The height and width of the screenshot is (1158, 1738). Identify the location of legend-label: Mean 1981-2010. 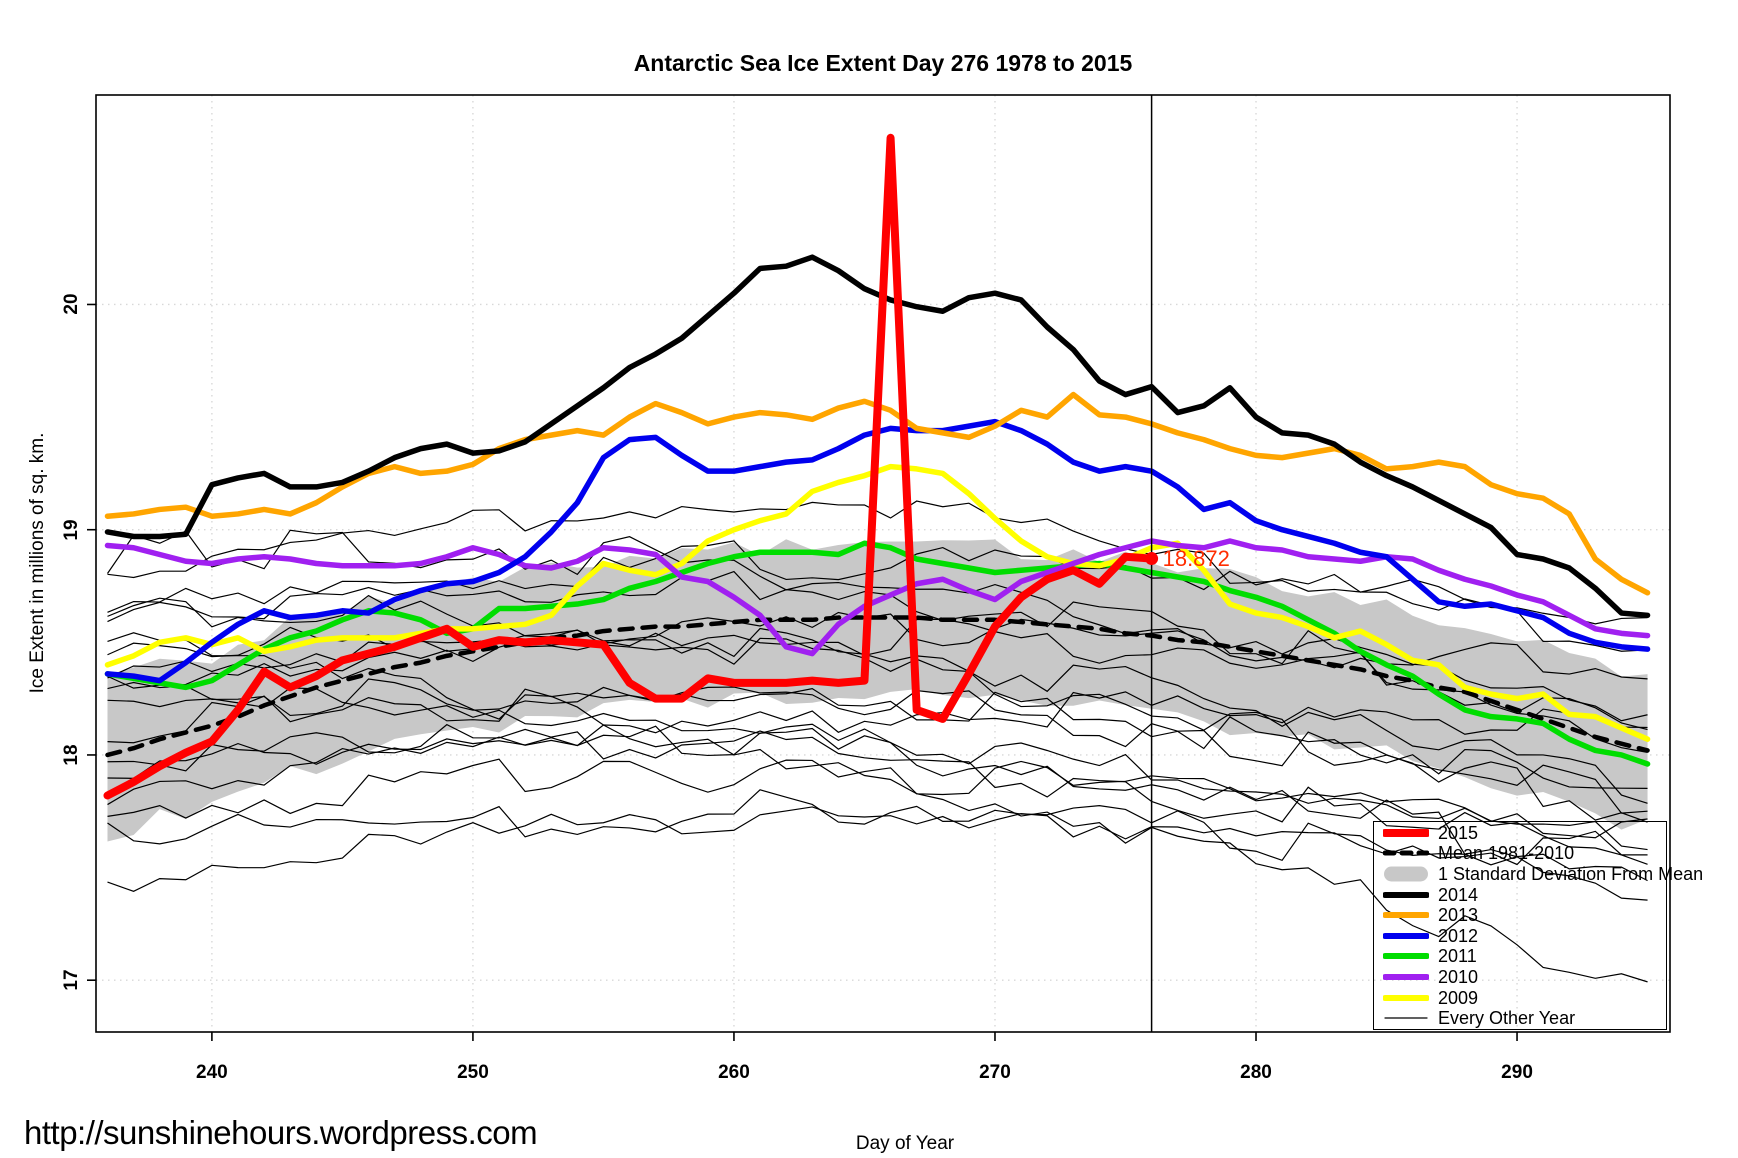
(1506, 853).